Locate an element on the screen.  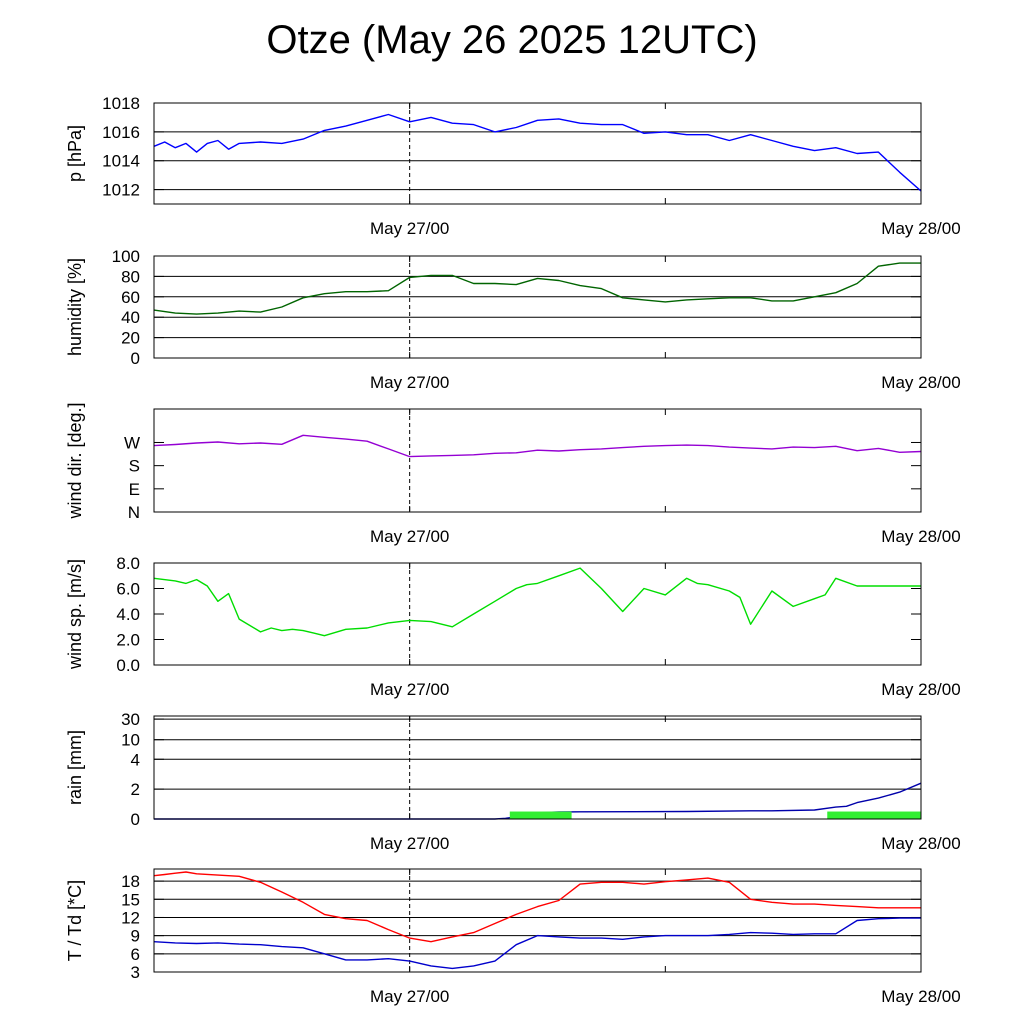
chart-title: Otze (May 26 2025 12UTC) is located at coordinates (512, 40).